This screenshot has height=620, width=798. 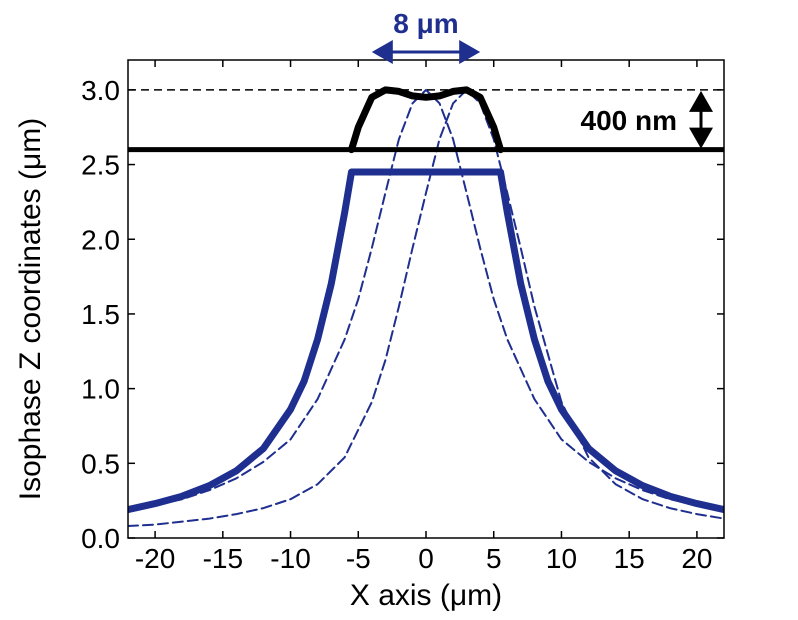 I want to click on y-tick-label: 1.5, so click(x=100, y=314).